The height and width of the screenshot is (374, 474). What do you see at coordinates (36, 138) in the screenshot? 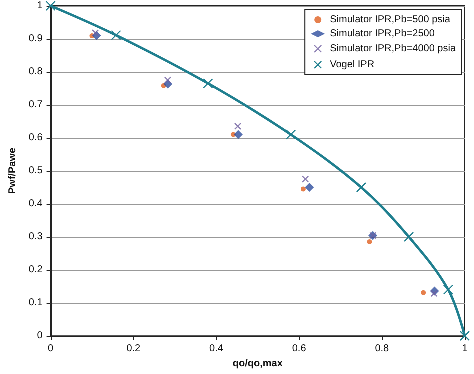
I see `y-tick-label: 0.6` at bounding box center [36, 138].